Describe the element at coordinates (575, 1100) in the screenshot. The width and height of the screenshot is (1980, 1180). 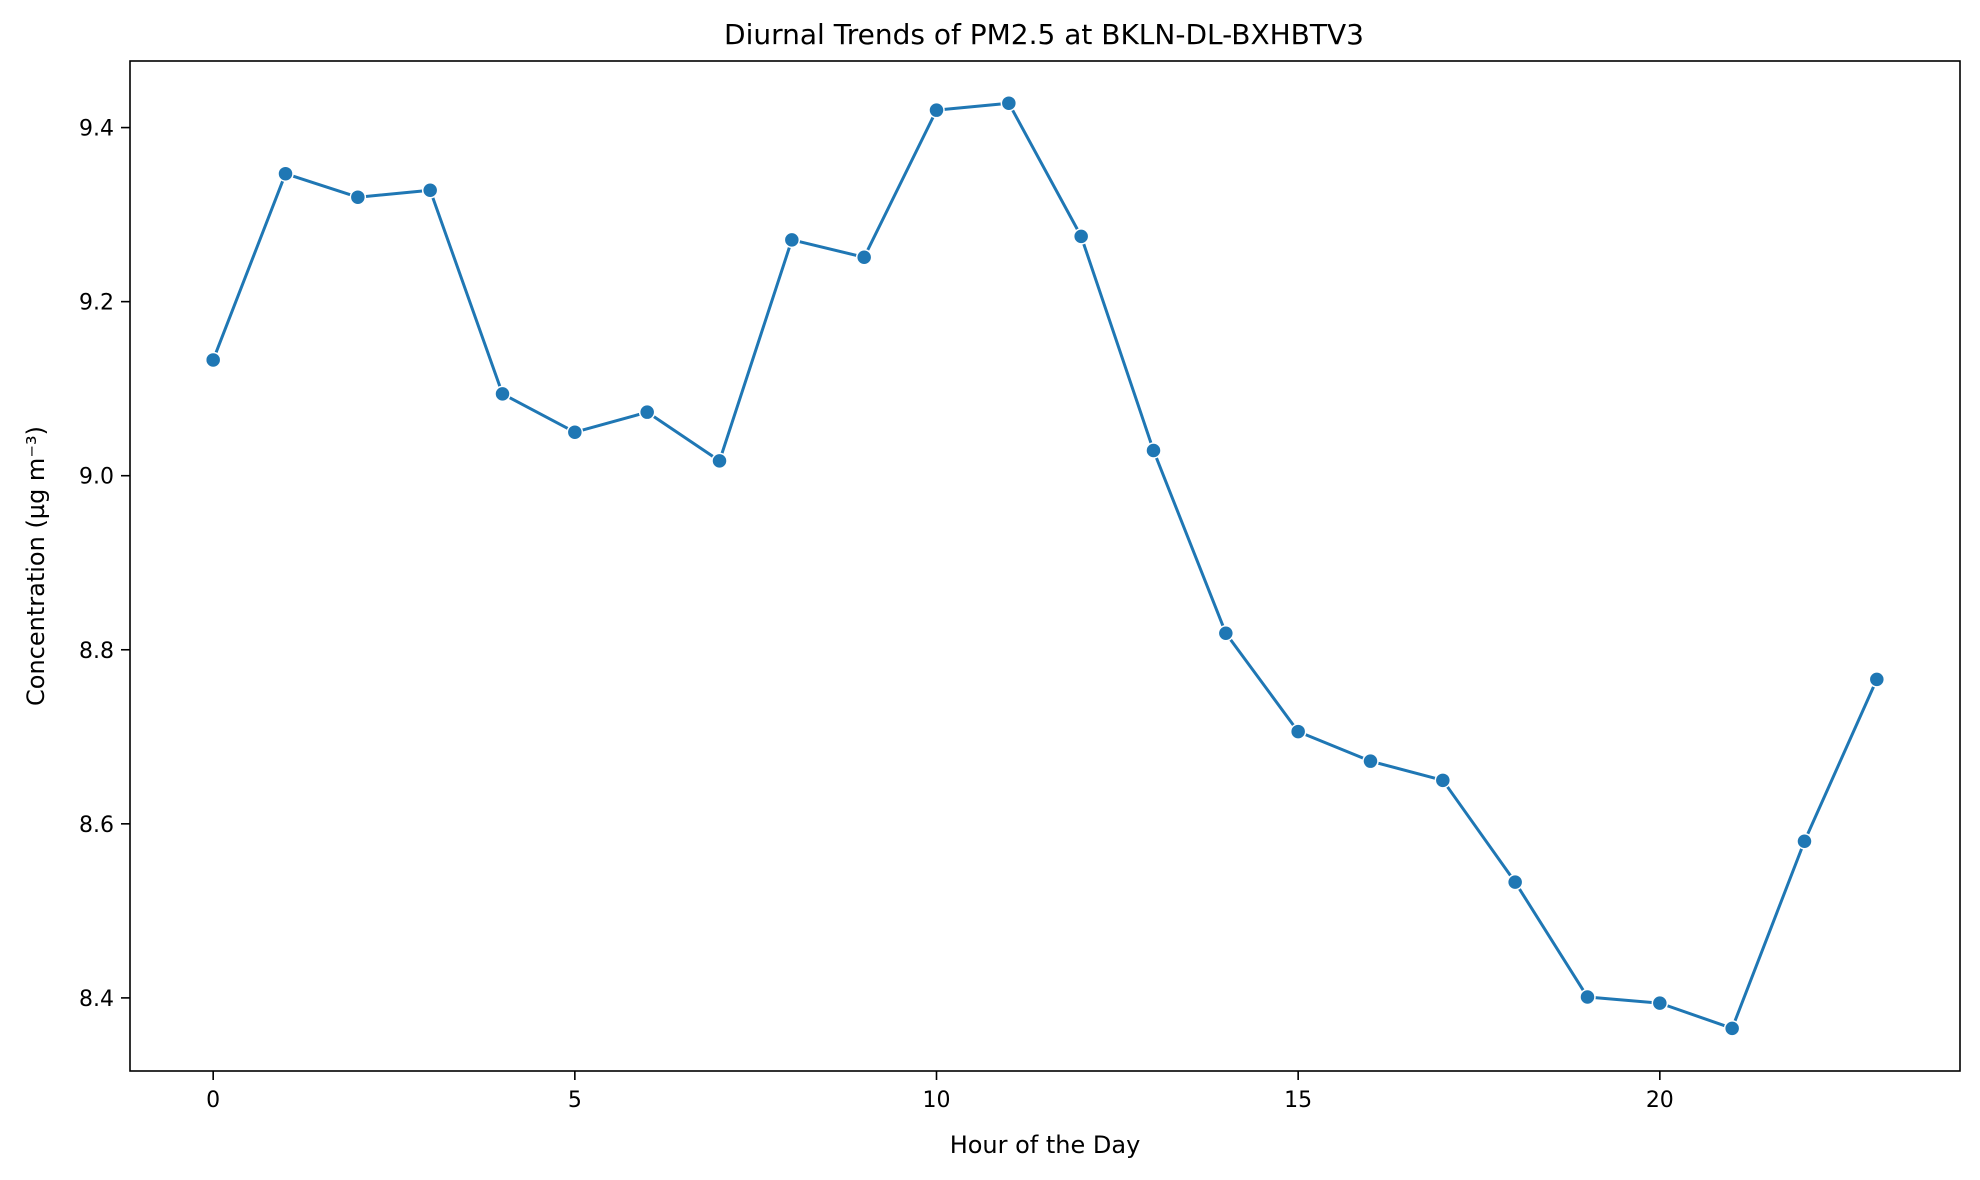
I see `x-tick-label: 5` at that location.